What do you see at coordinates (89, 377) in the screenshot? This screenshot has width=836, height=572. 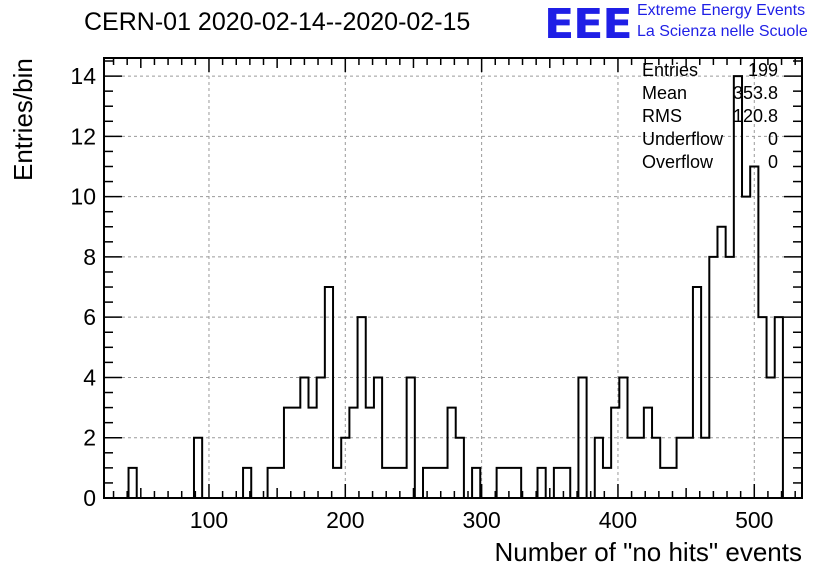 I see `y-tick-label: 4` at bounding box center [89, 377].